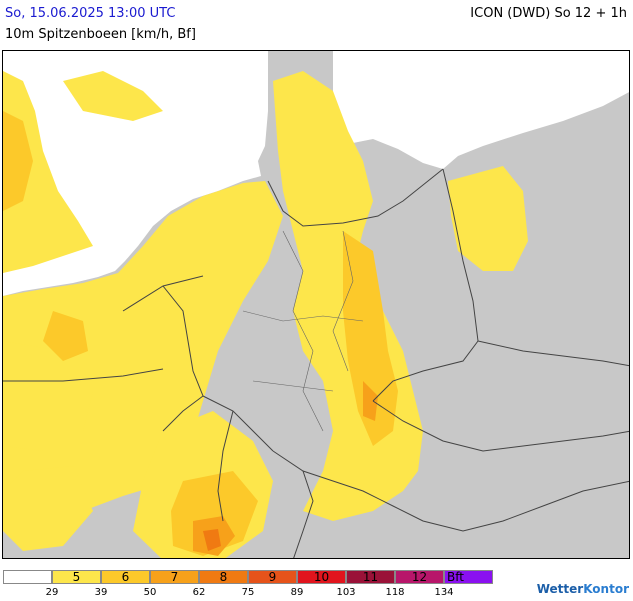 Image resolution: width=633 pixels, height=601 pixels. What do you see at coordinates (548, 13) in the screenshot?
I see `model-run-label: ICON (DWD) So 12 + 1h` at bounding box center [548, 13].